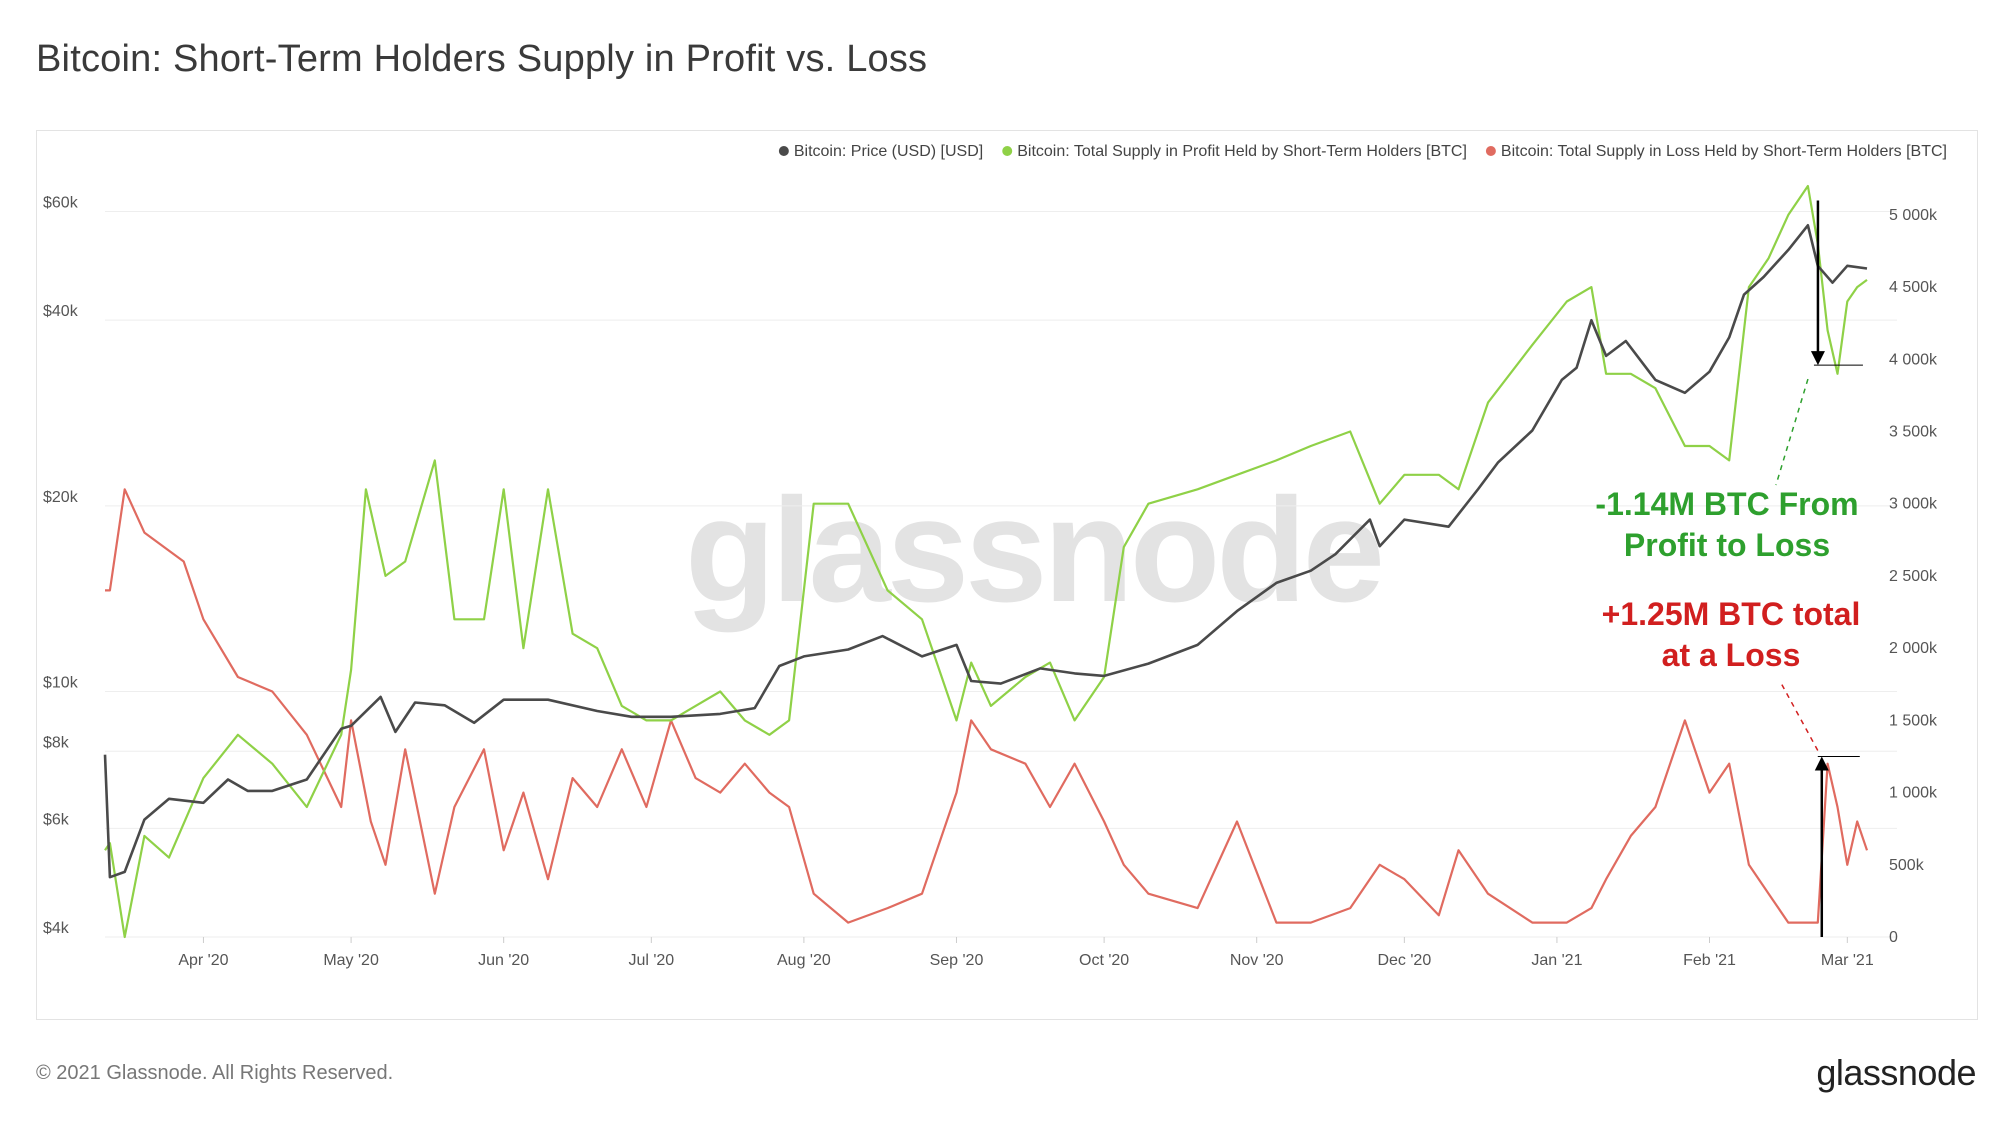 The width and height of the screenshot is (2000, 1121). What do you see at coordinates (56, 819) in the screenshot?
I see `y-left-tick-label: $6k` at bounding box center [56, 819].